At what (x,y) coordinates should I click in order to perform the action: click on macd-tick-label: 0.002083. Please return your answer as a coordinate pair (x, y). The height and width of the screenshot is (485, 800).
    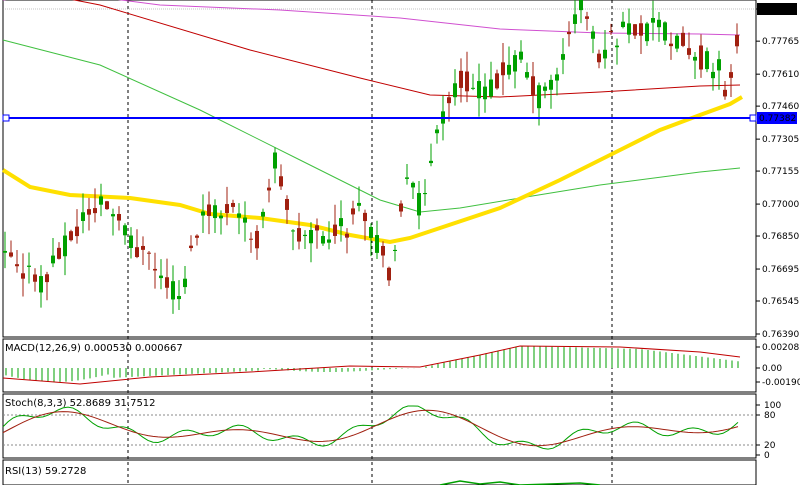
    Looking at the image, I should click on (781, 348).